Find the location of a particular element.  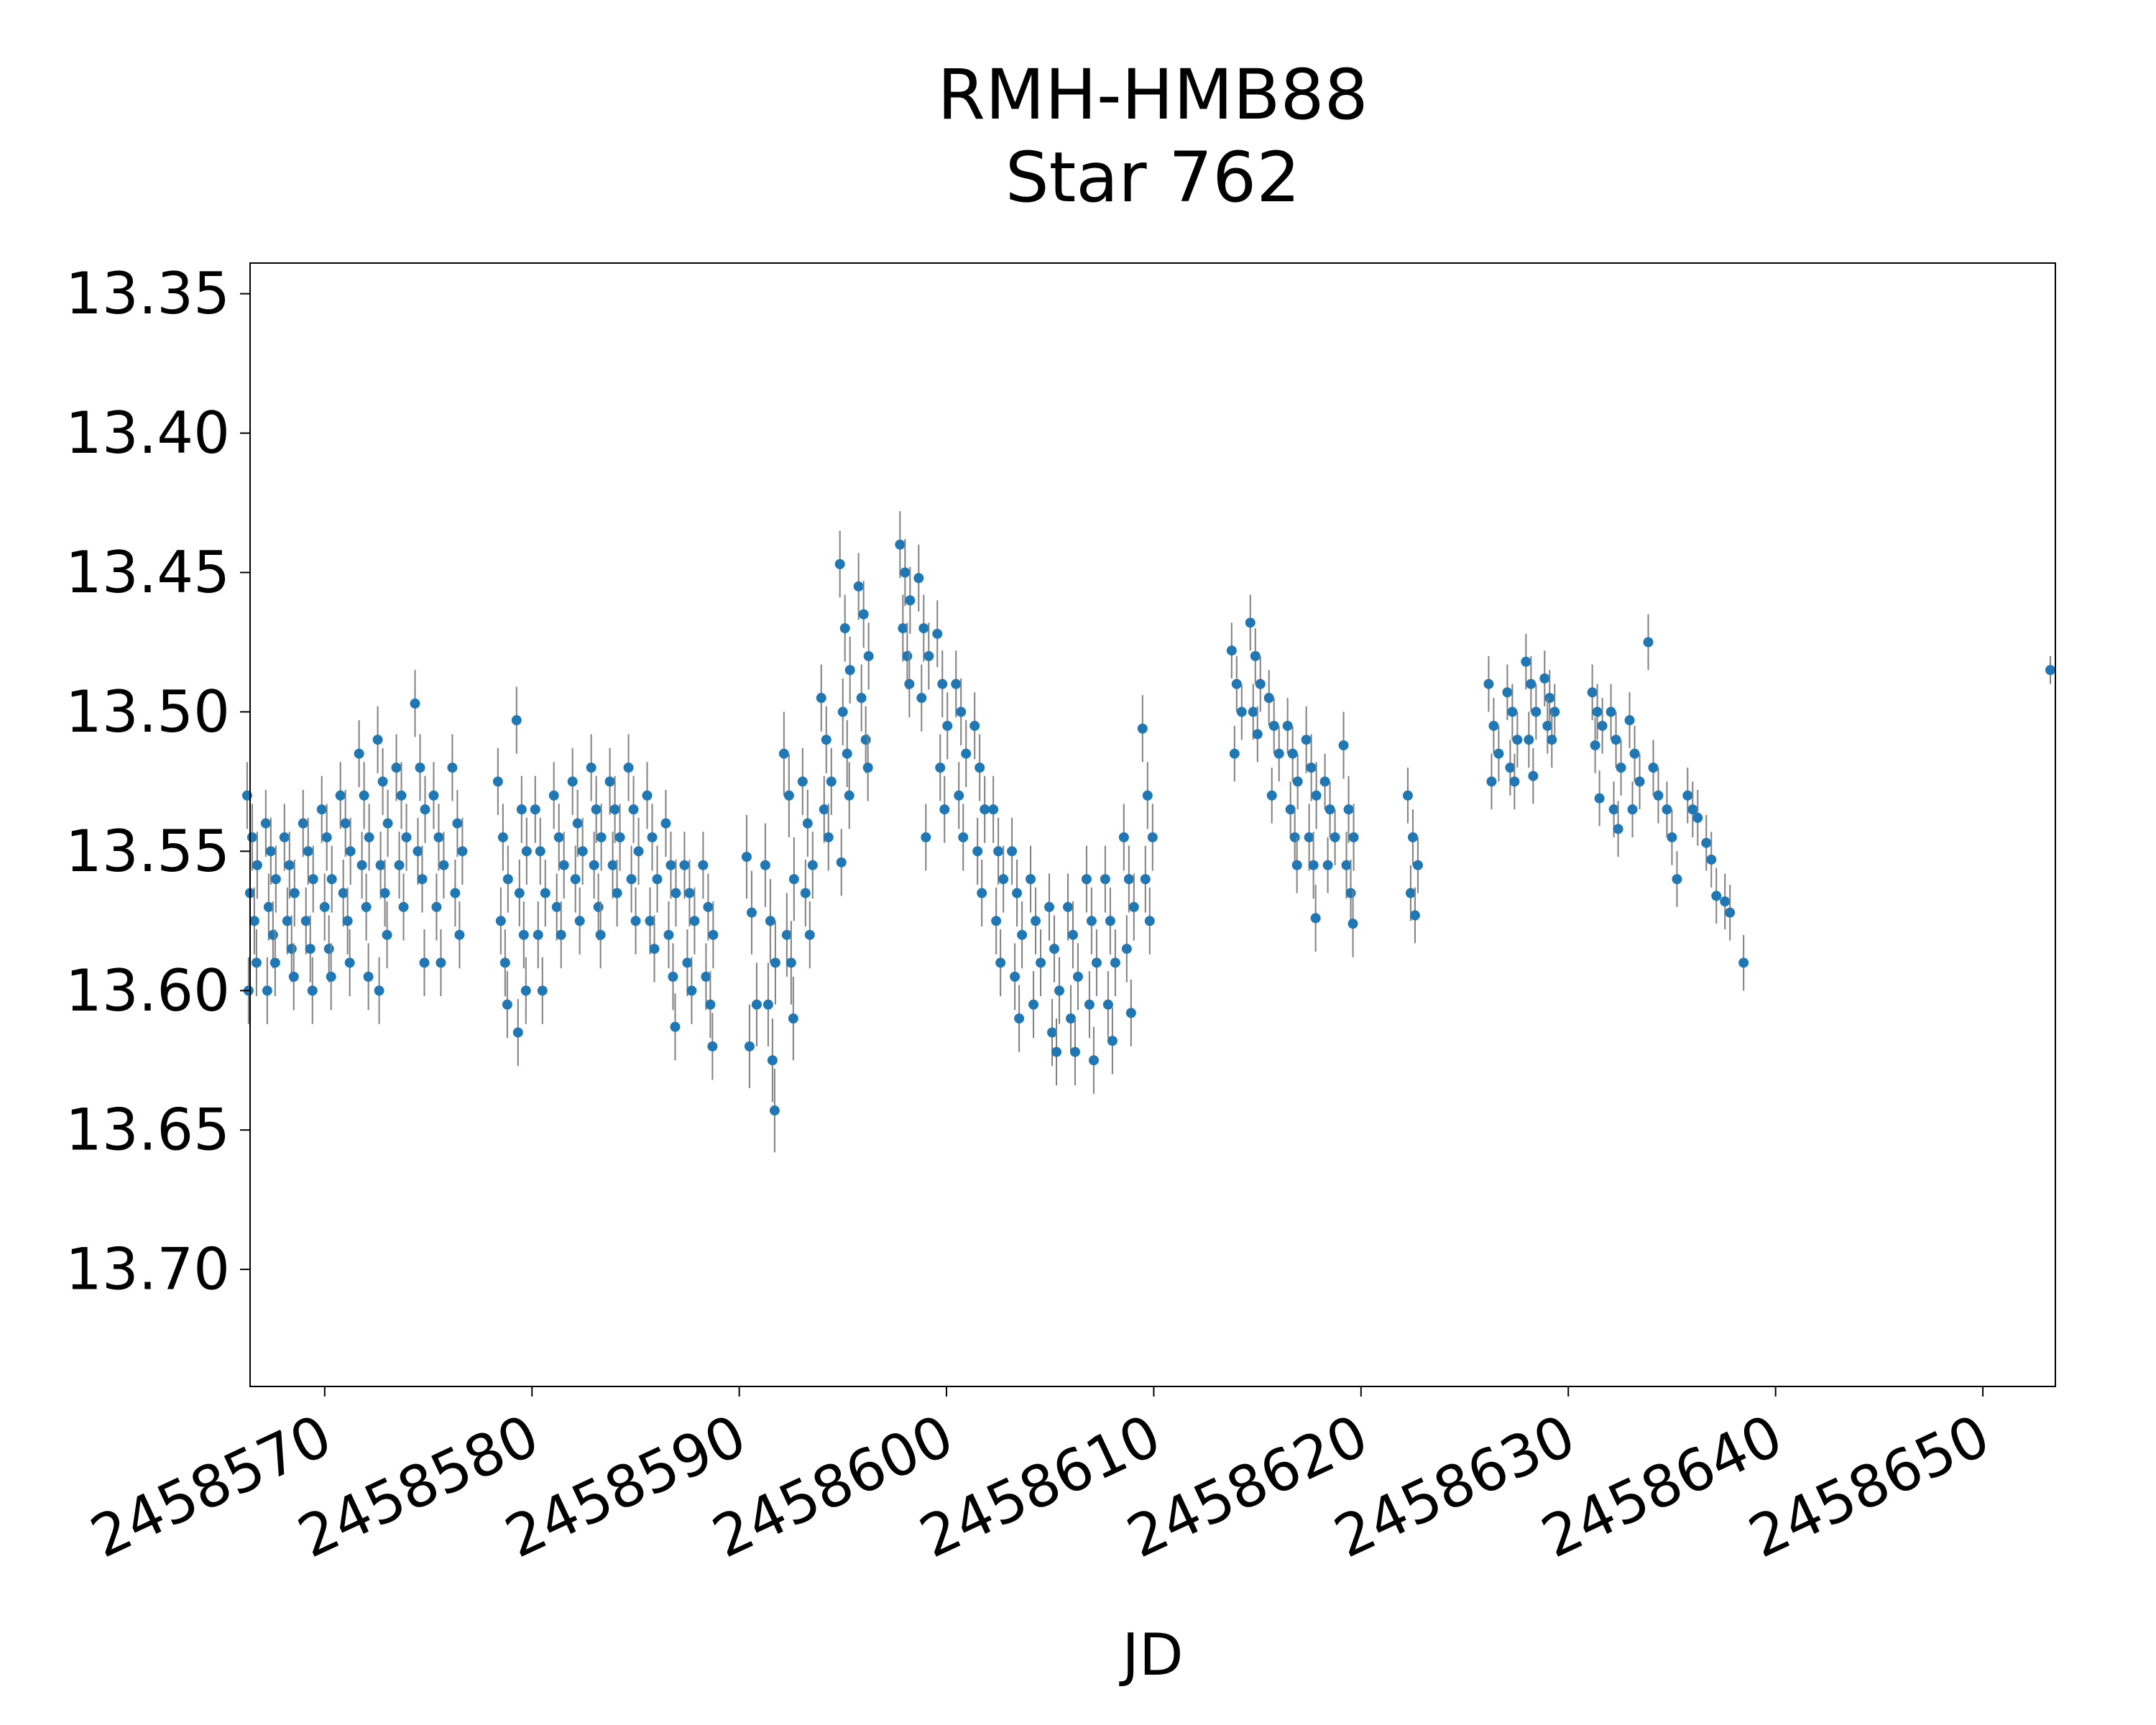

y-tick-label: 13.60 is located at coordinates (147, 990).